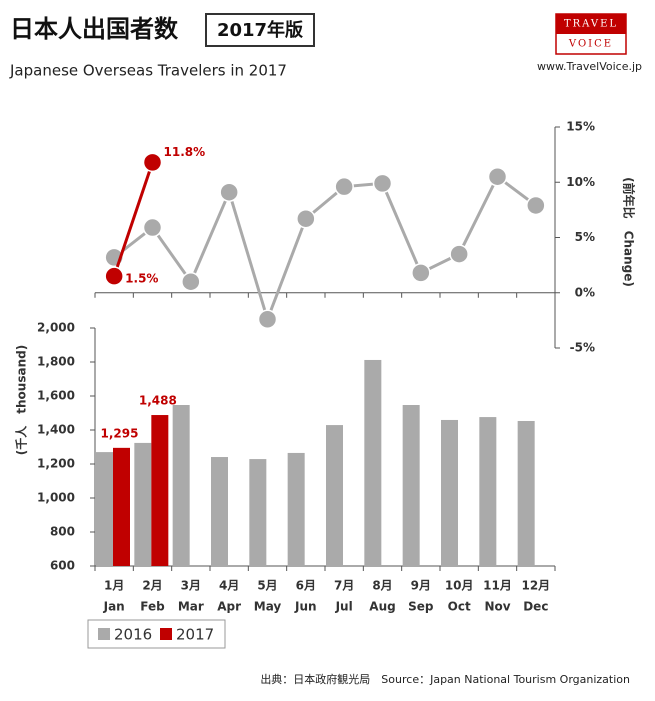 The width and height of the screenshot is (655, 701). I want to click on data-label: 11.8%, so click(185, 152).